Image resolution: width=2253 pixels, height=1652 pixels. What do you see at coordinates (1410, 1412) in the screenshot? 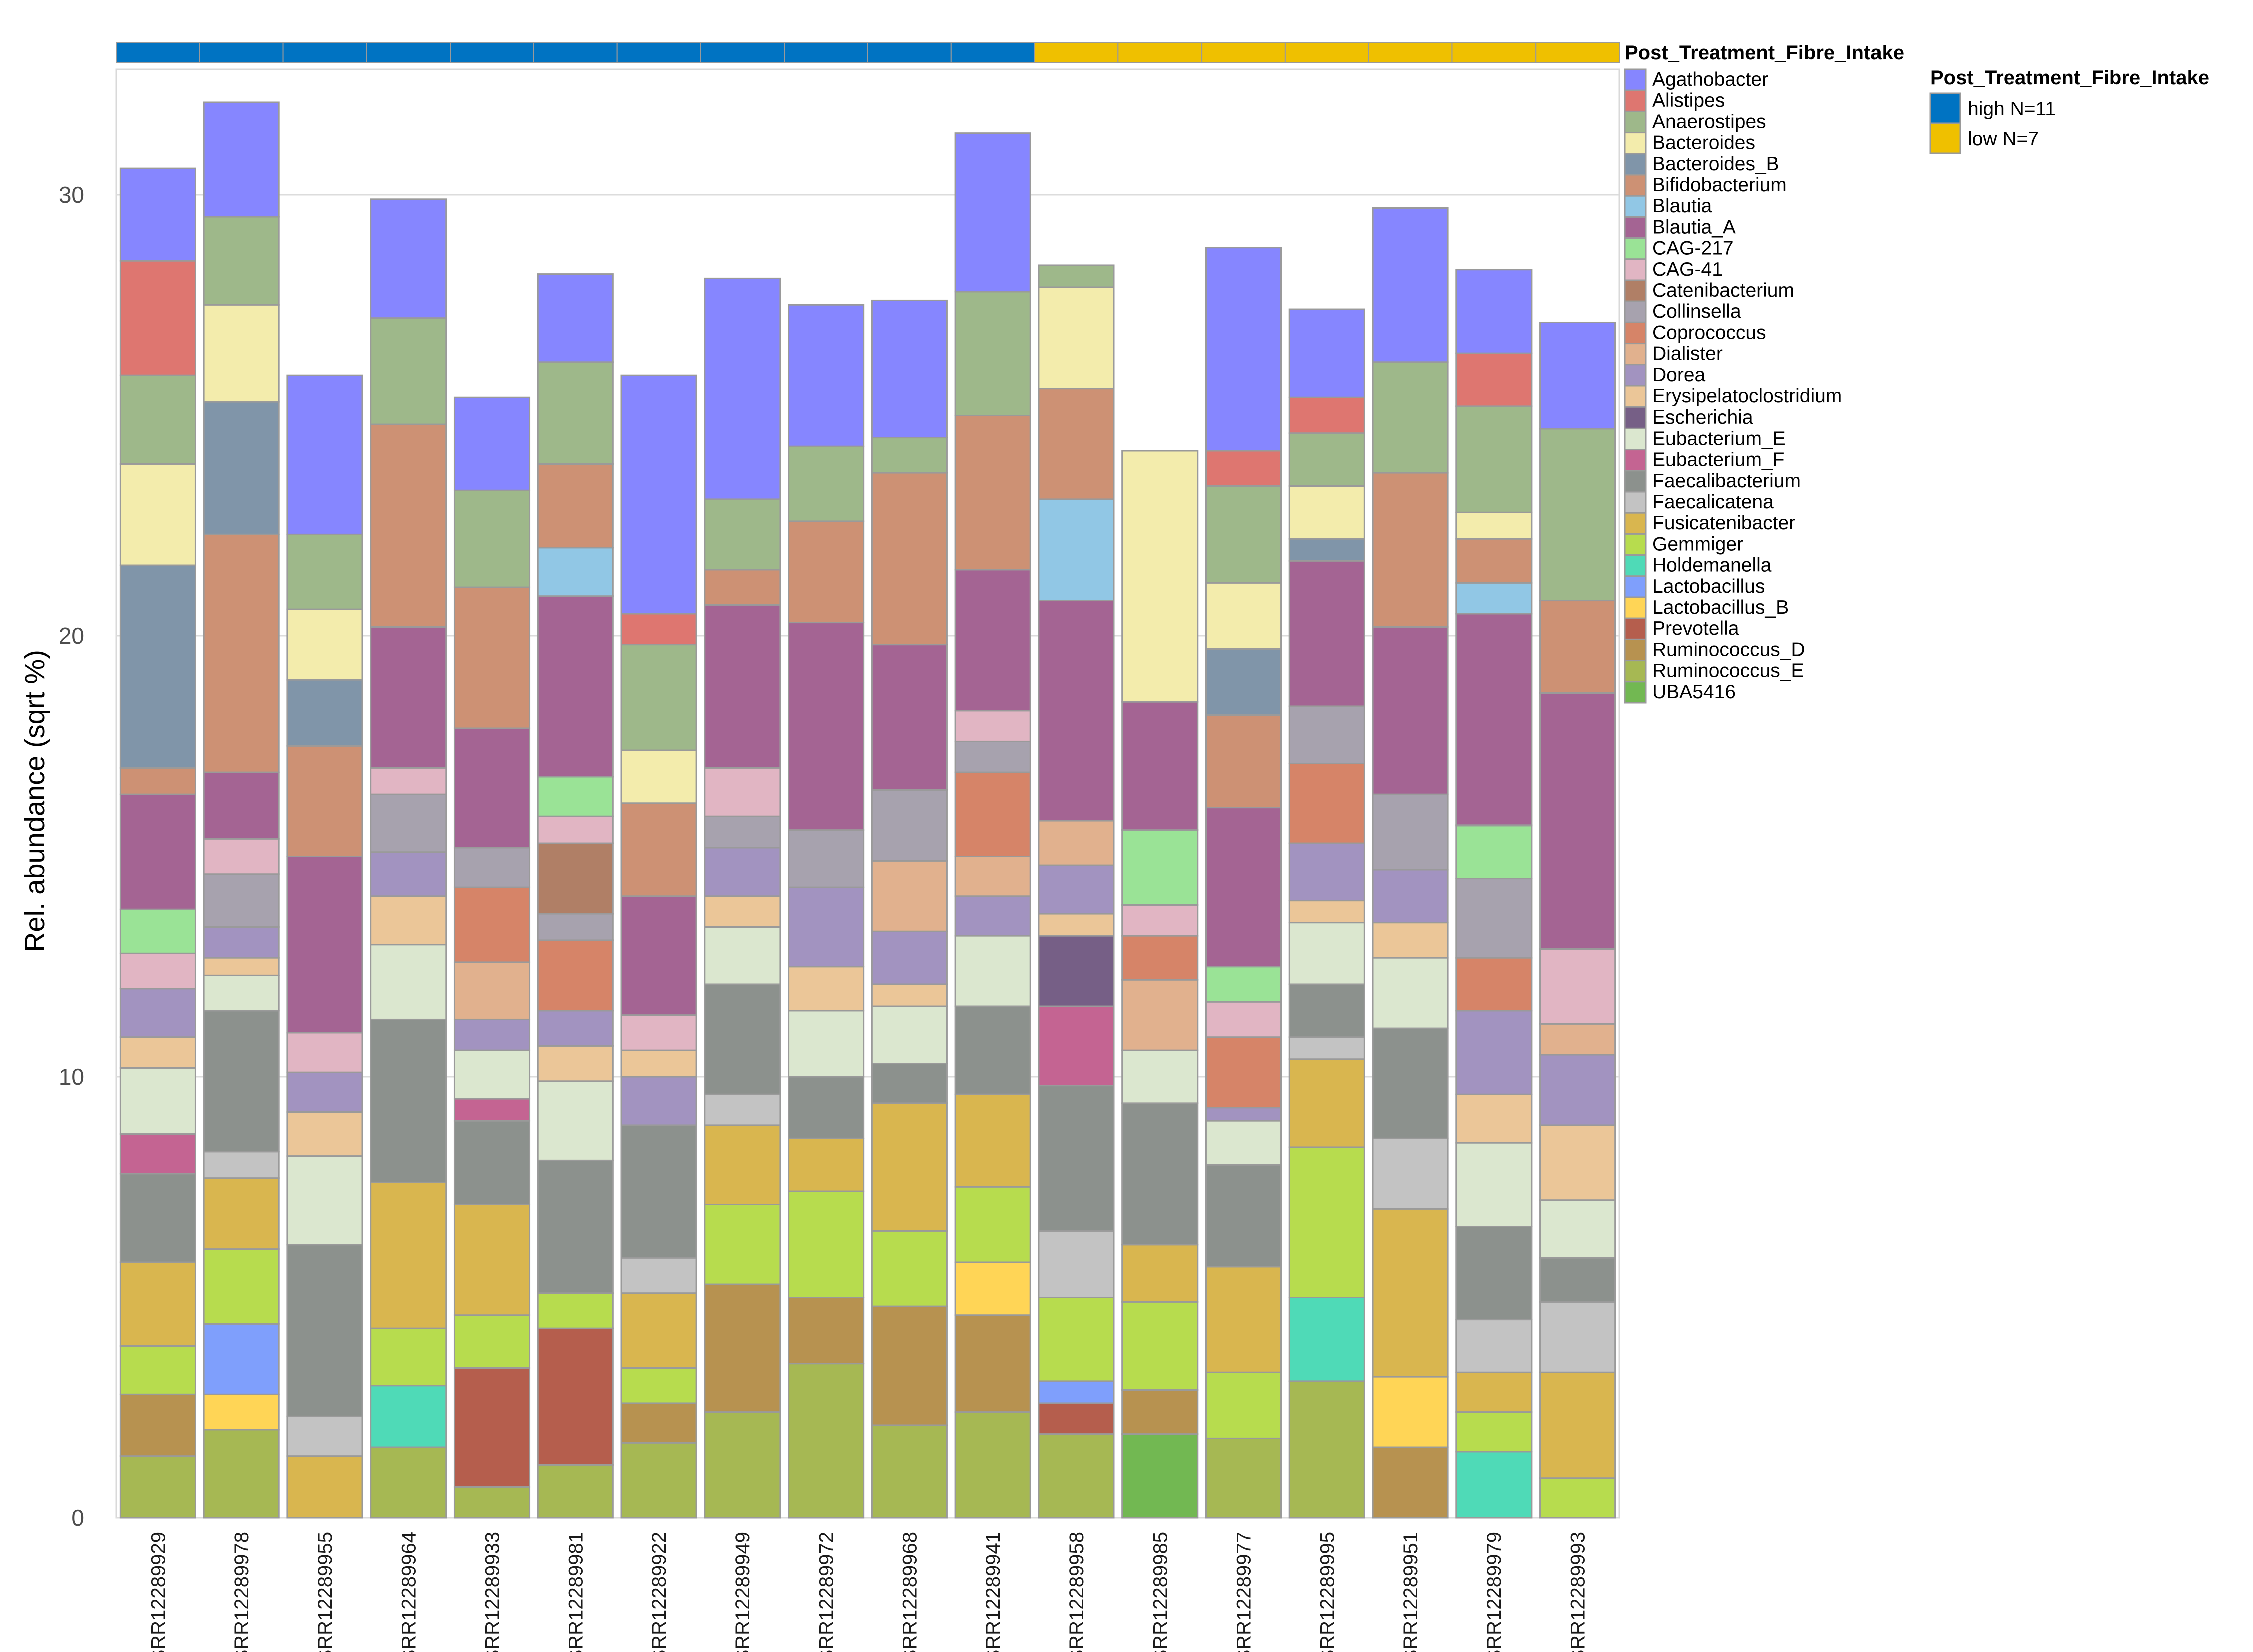
I see `bar-segment-lactobacillus-b: SRR12289951 Lactobacillus_B: 1.6` at bounding box center [1410, 1412].